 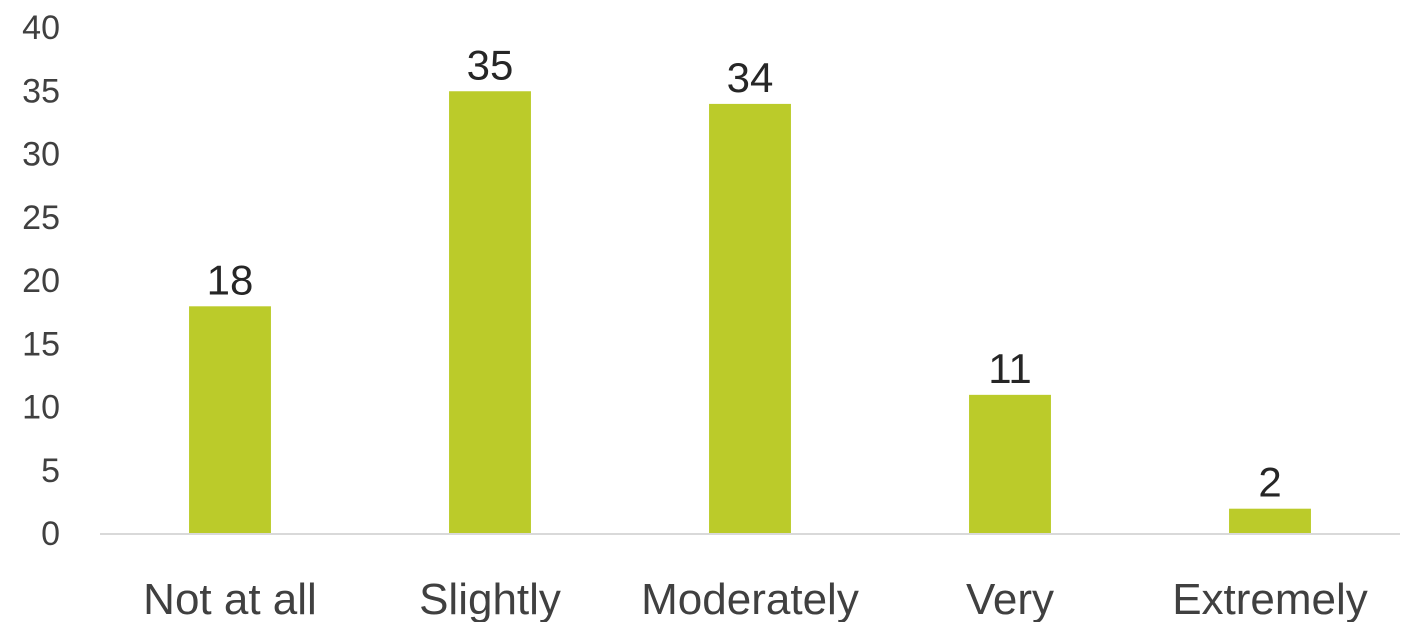 What do you see at coordinates (750, 77) in the screenshot?
I see `data-label: 34` at bounding box center [750, 77].